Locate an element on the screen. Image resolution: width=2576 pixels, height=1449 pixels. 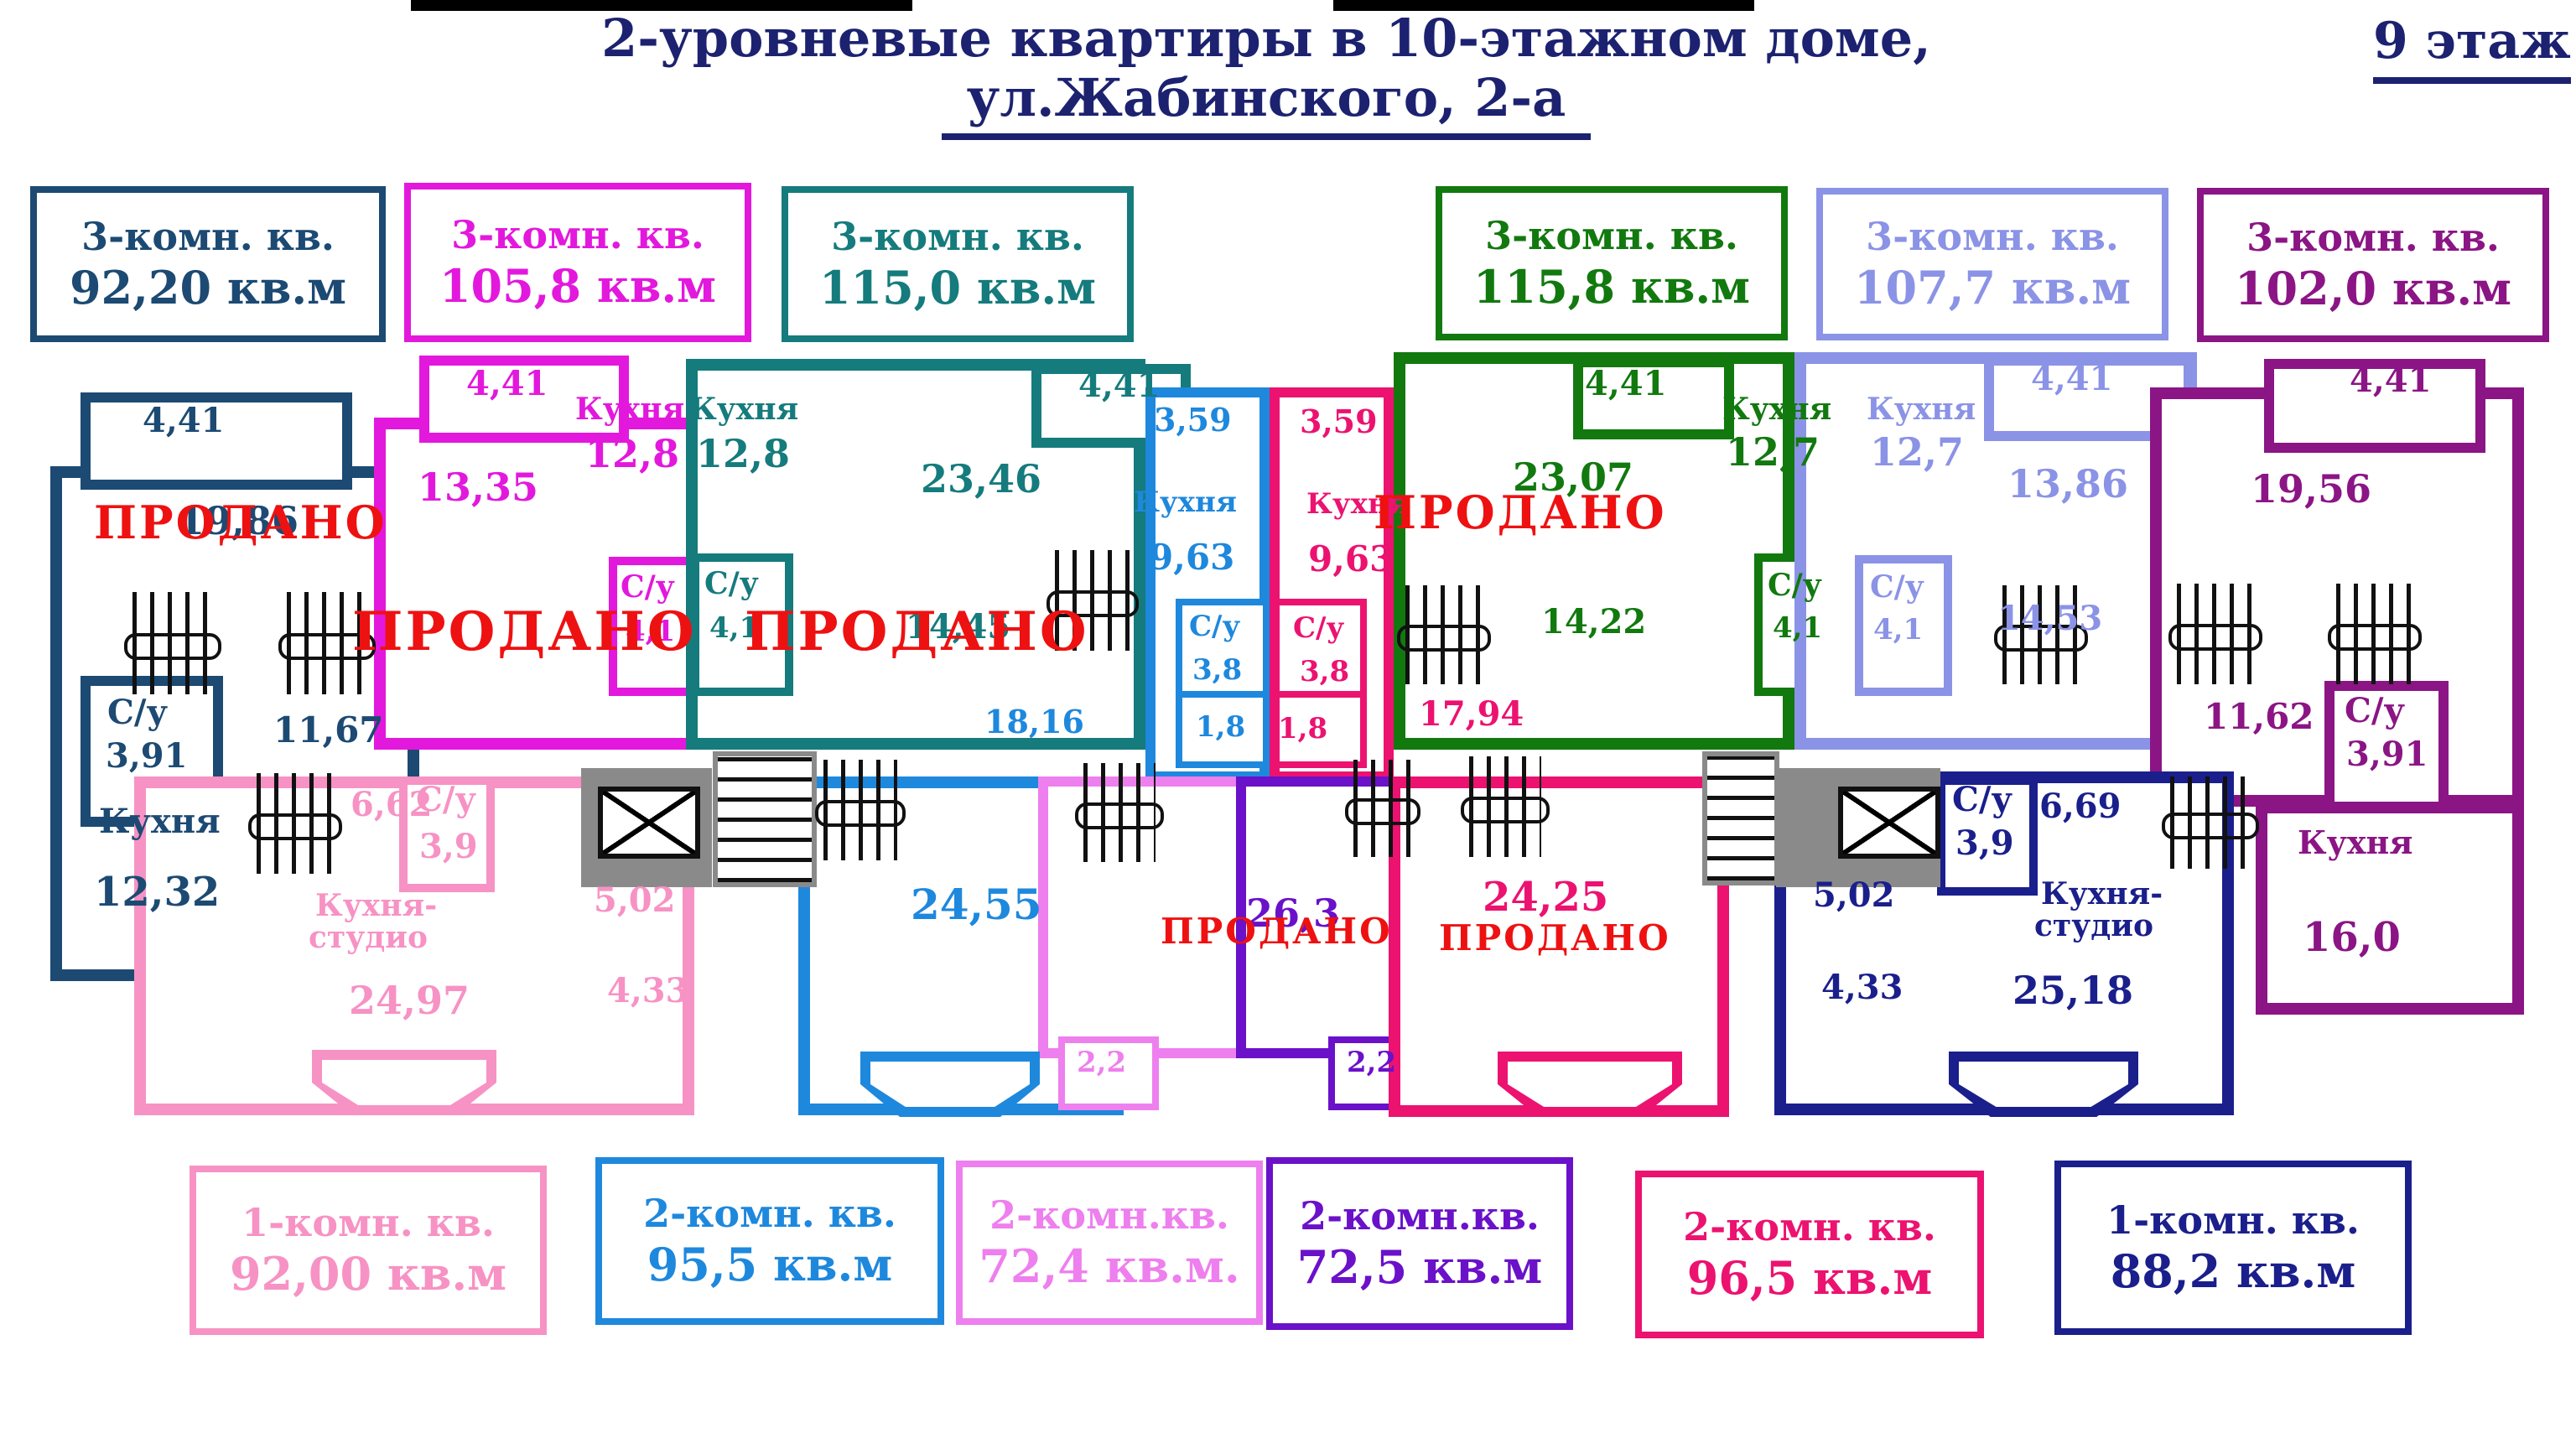
room-label: 3,59 is located at coordinates (1339, 421).